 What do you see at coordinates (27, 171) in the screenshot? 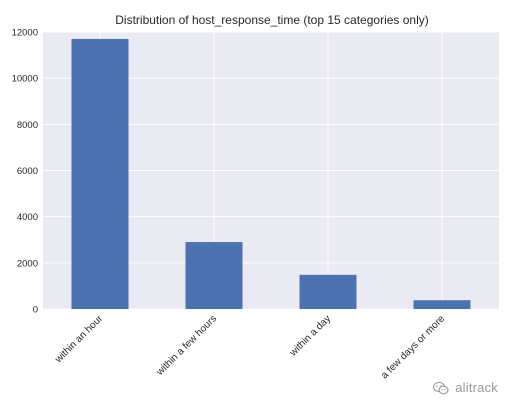
I see `y-tick-label: 6000` at bounding box center [27, 171].